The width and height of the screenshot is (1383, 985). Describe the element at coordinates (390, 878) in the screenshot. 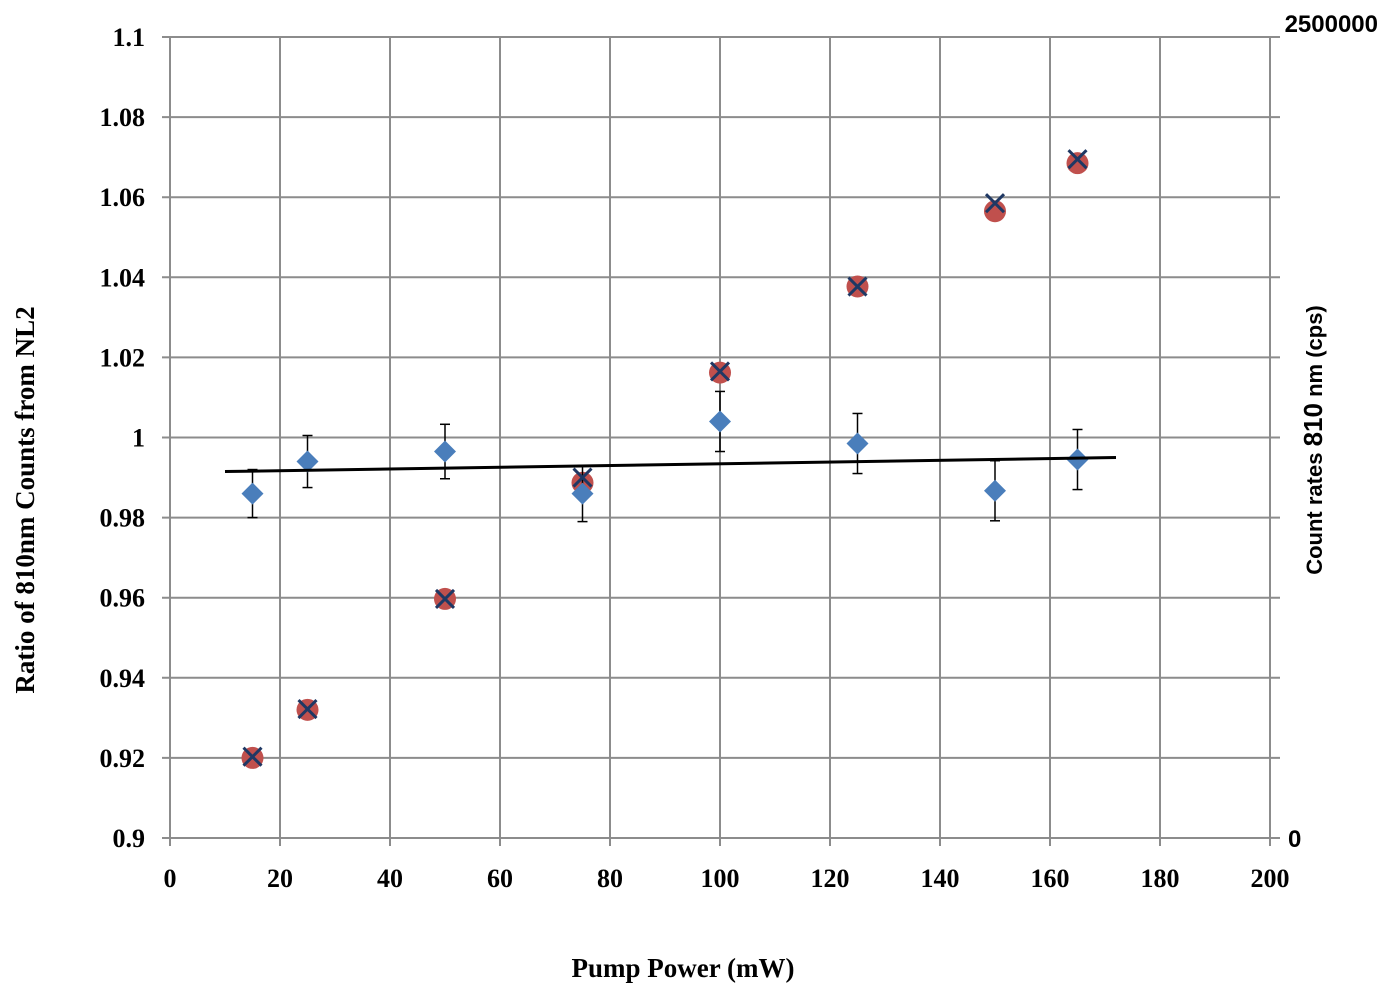

I see `x-tick-label: 40` at that location.